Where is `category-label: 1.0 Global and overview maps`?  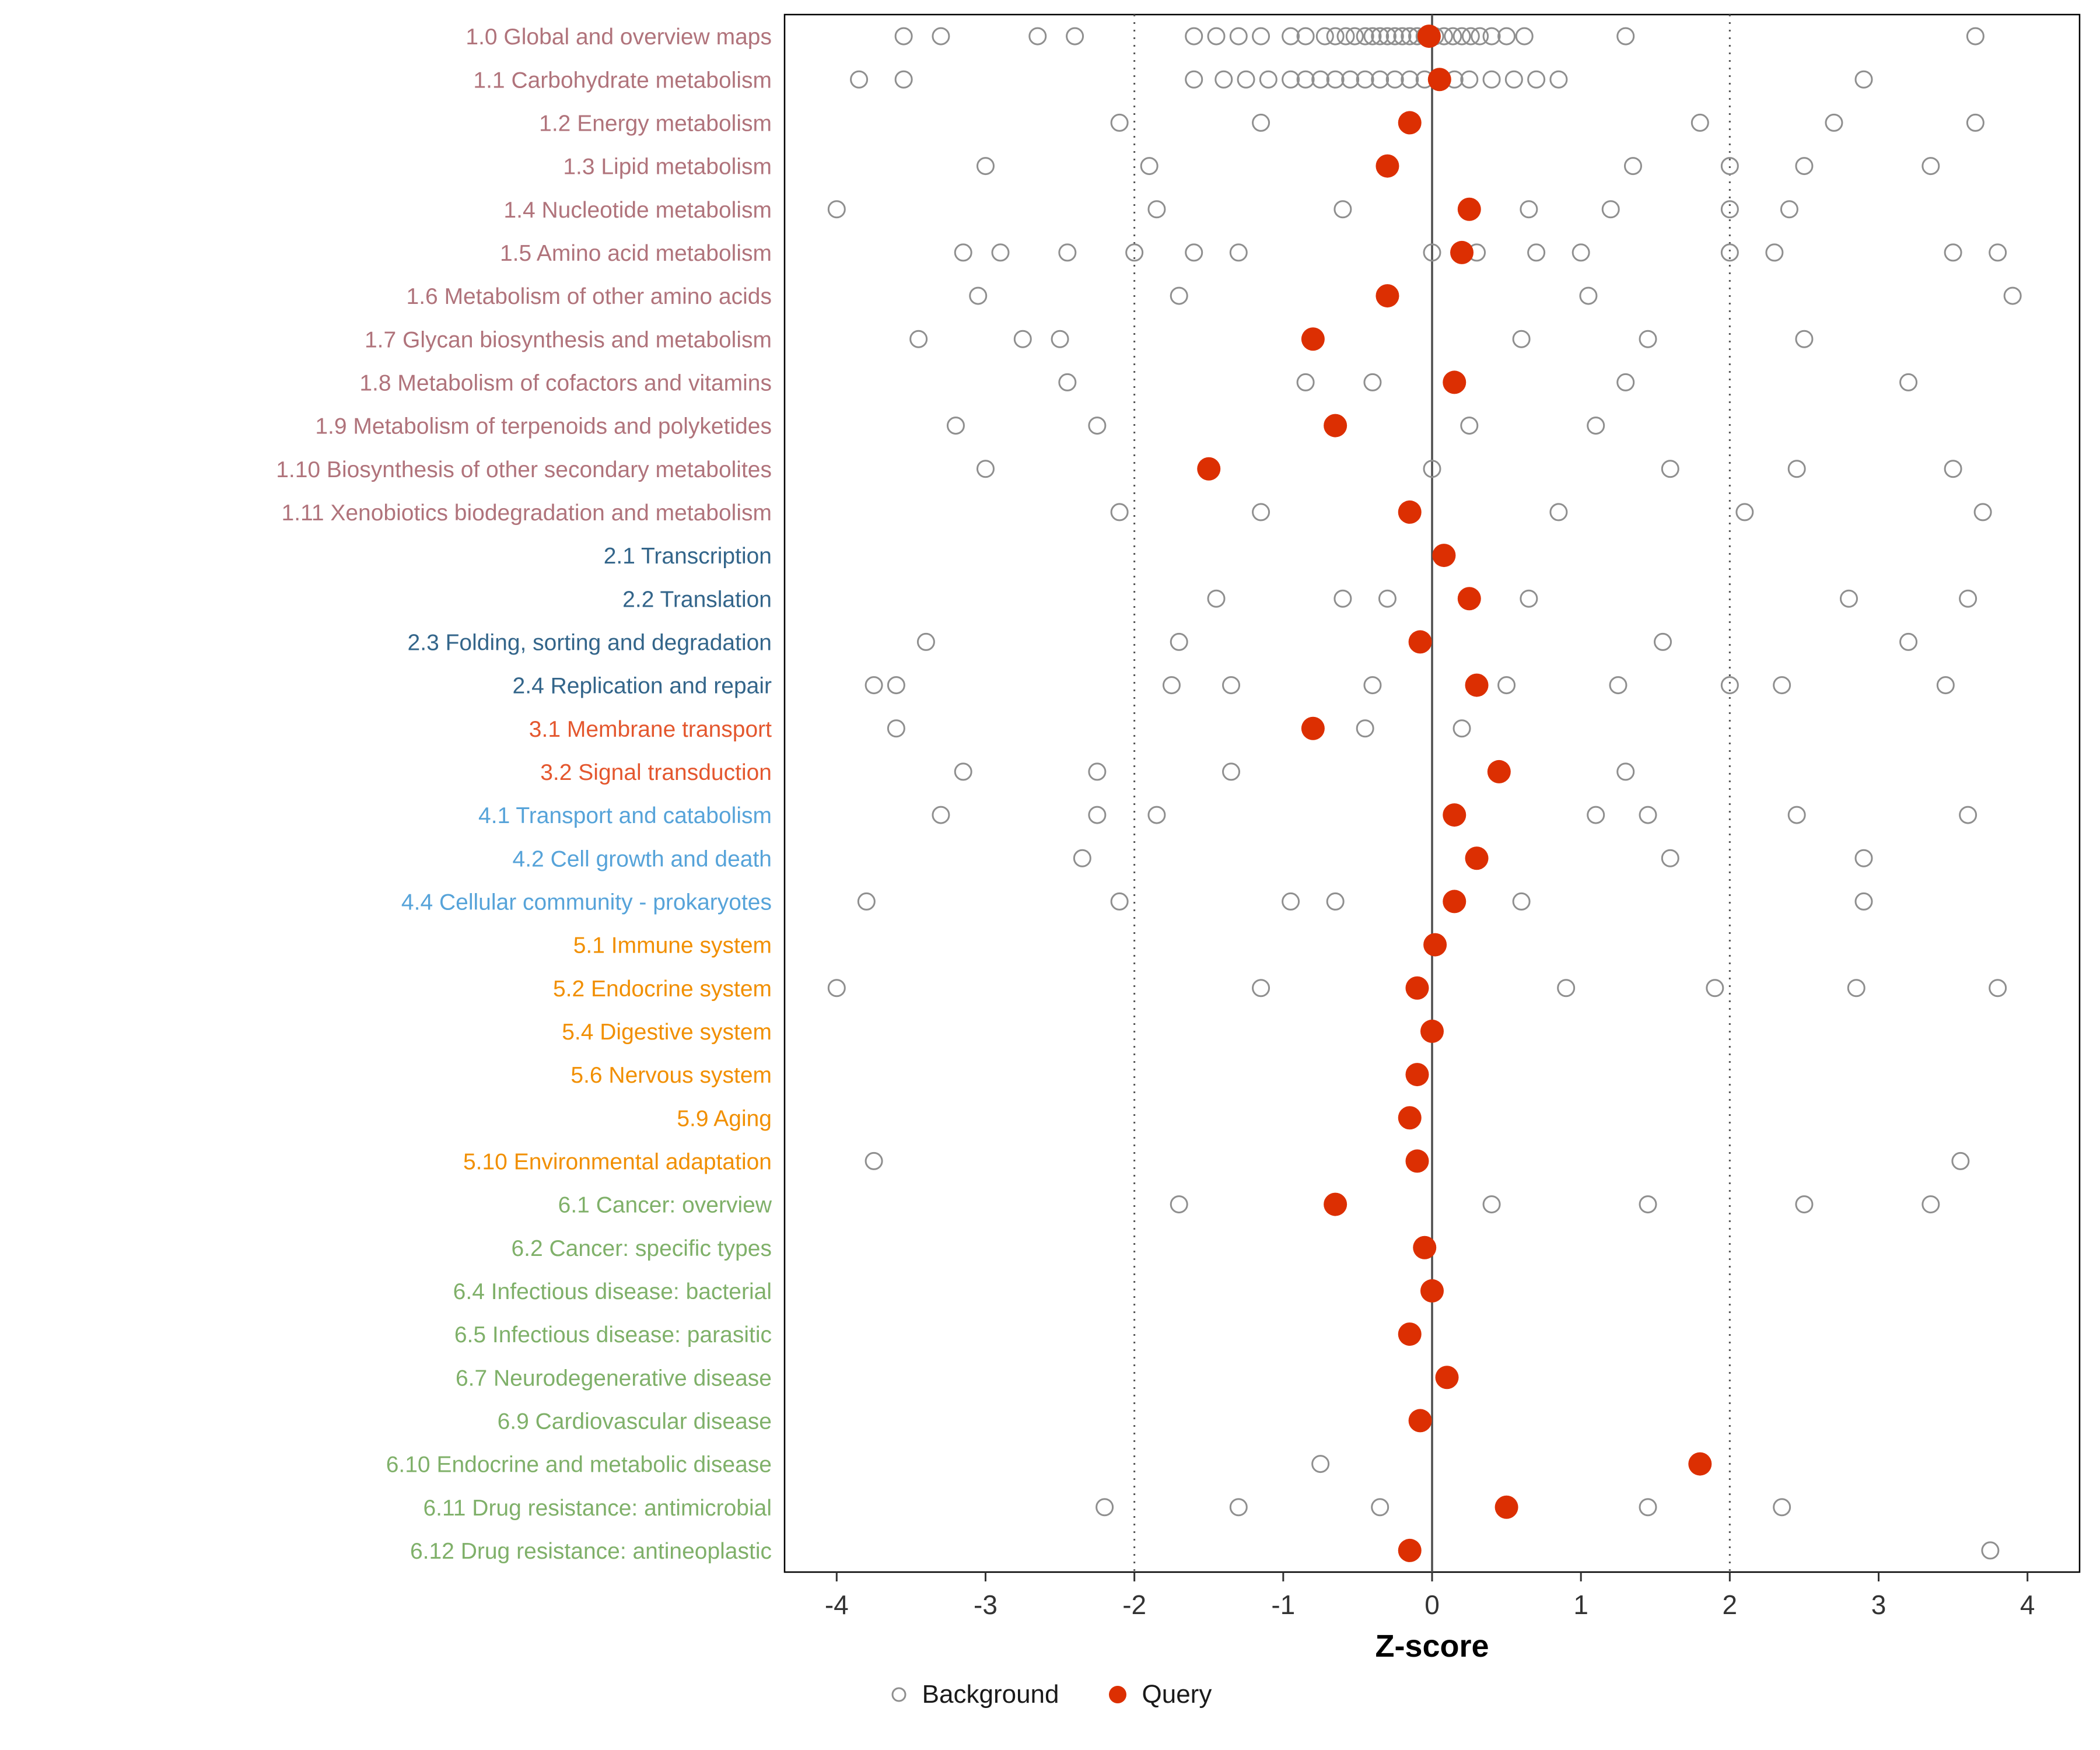 category-label: 1.0 Global and overview maps is located at coordinates (619, 37).